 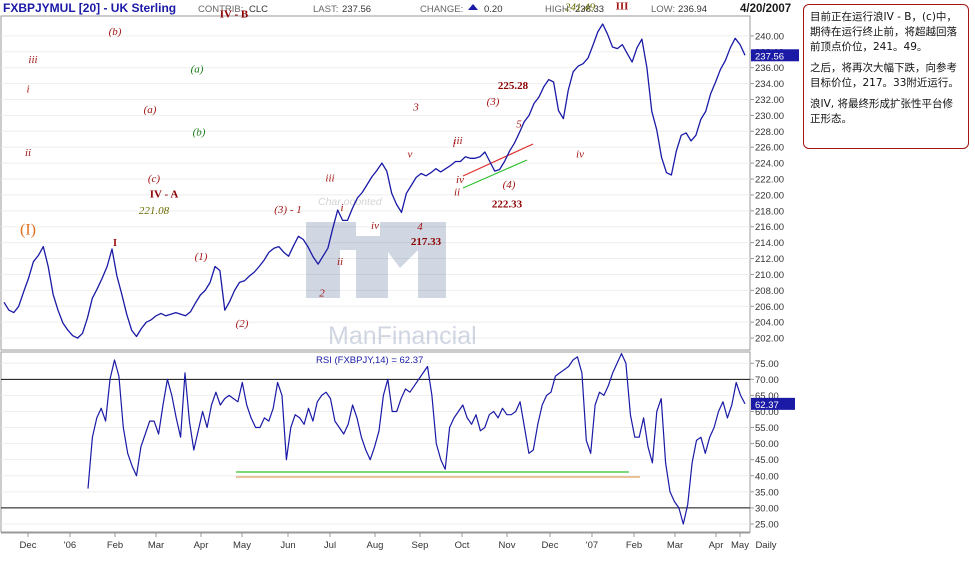 What do you see at coordinates (410, 155) in the screenshot?
I see `wave-label: v` at bounding box center [410, 155].